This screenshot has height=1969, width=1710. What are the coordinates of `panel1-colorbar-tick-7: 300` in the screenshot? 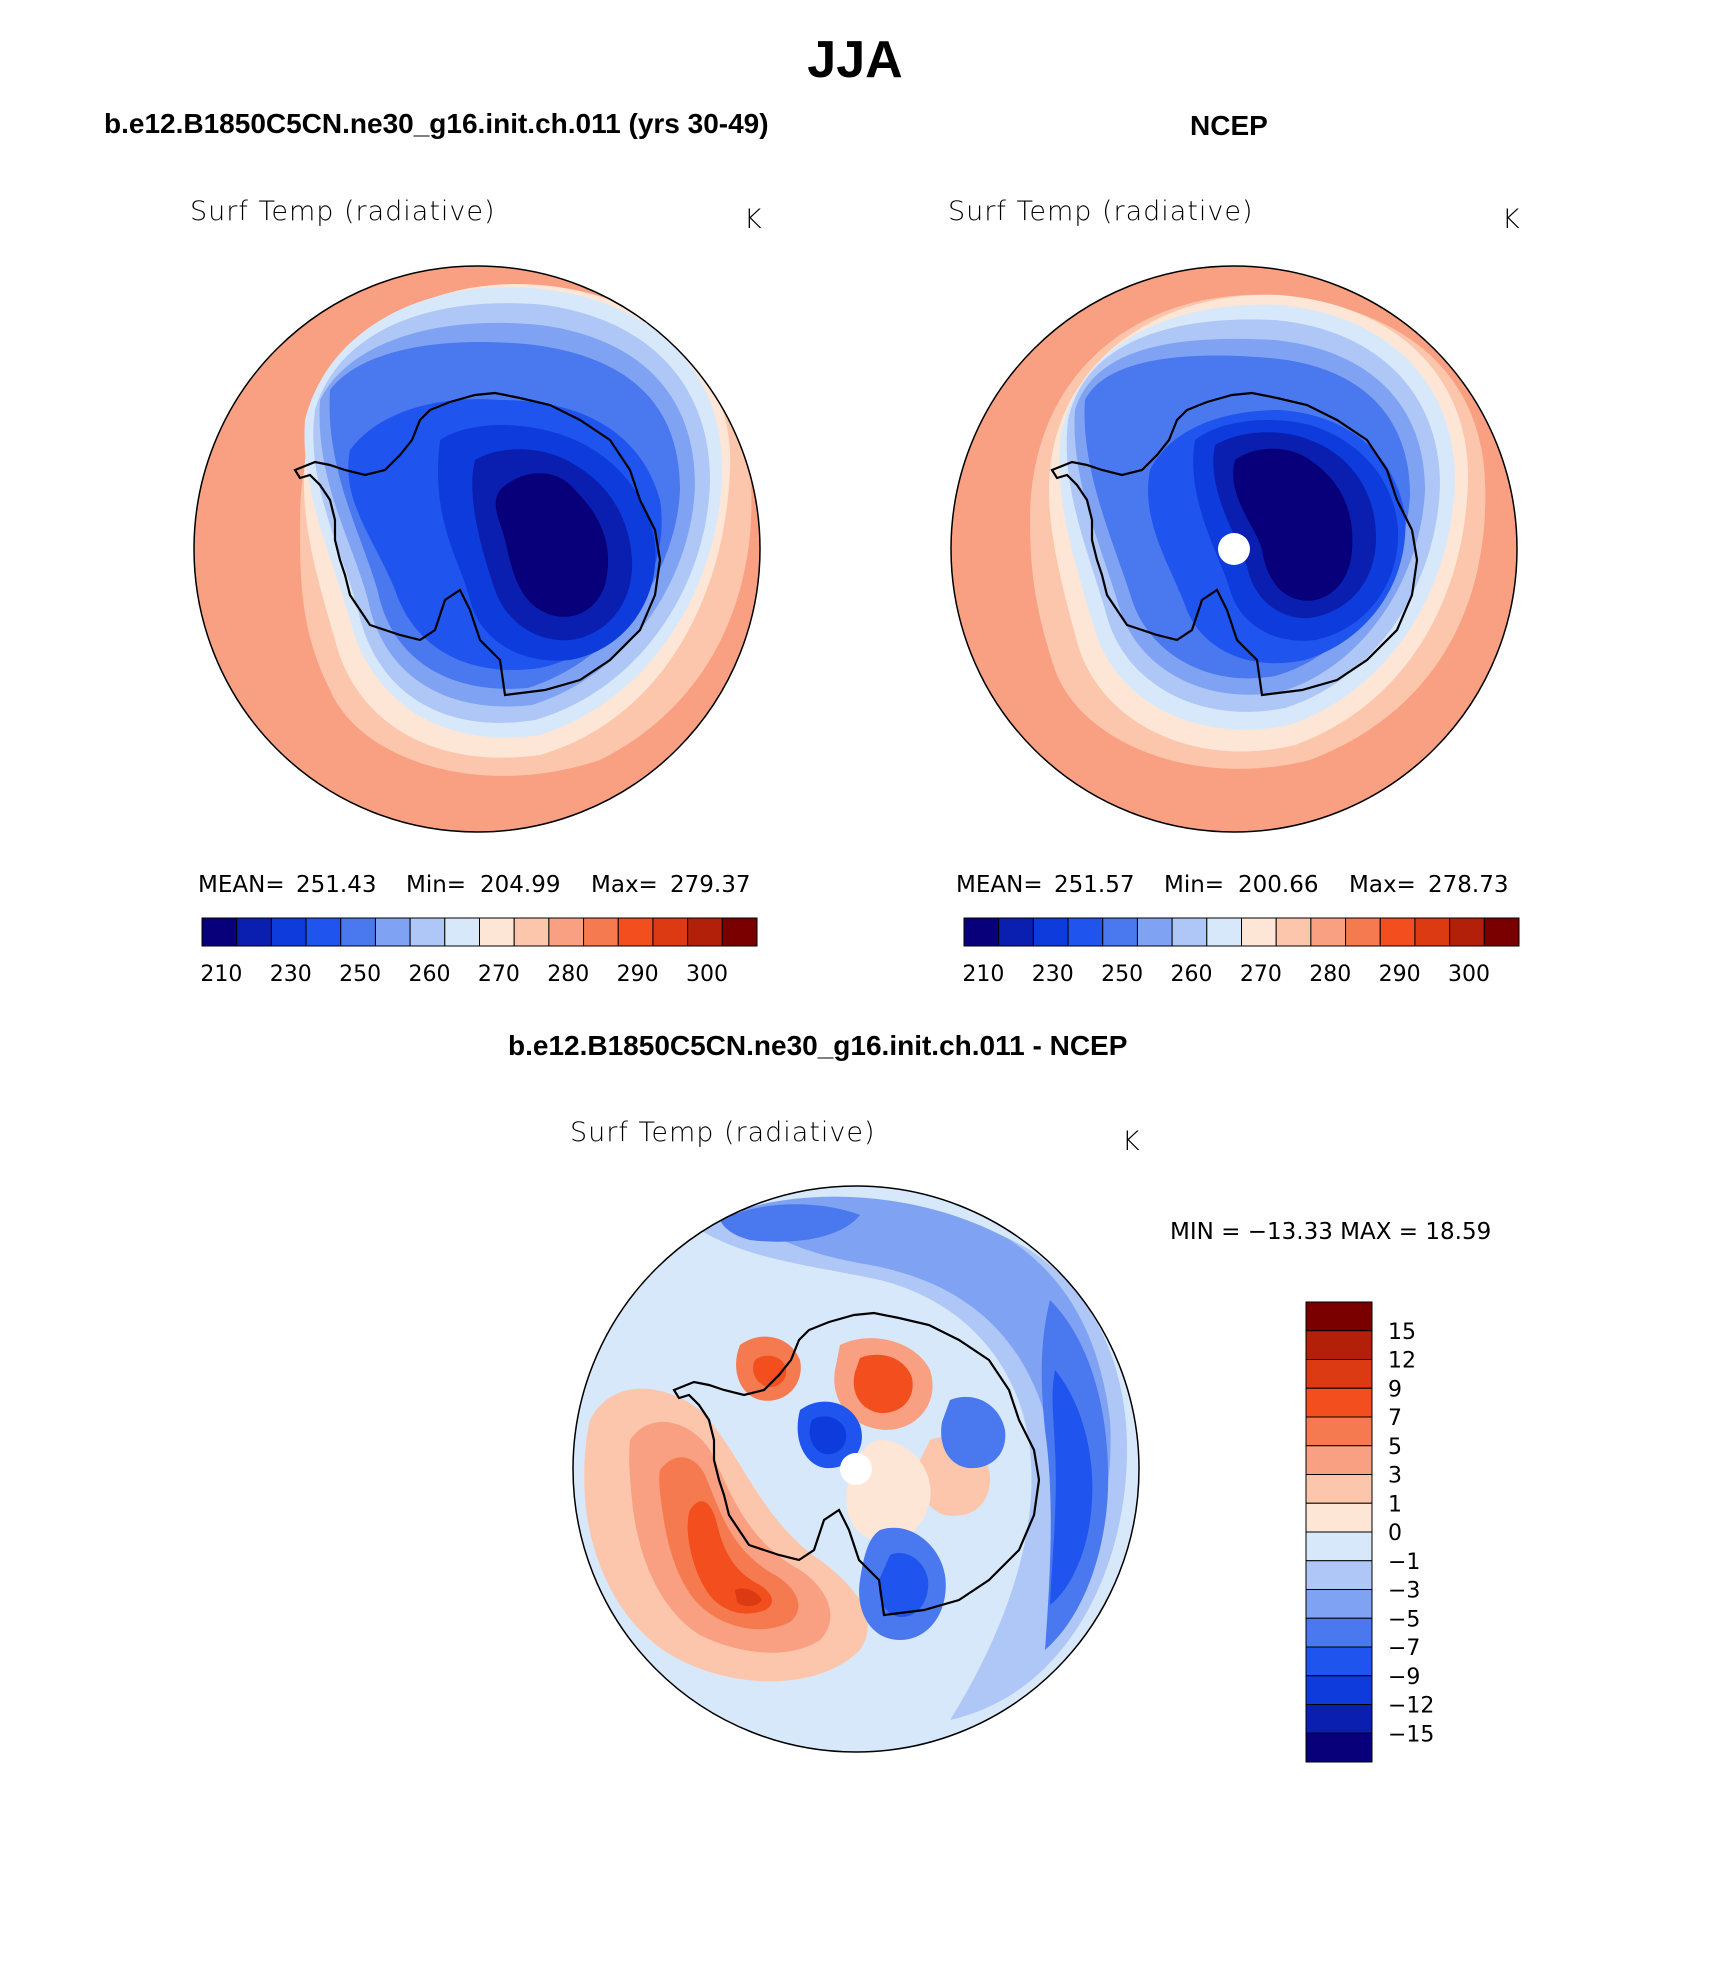 It's located at (707, 974).